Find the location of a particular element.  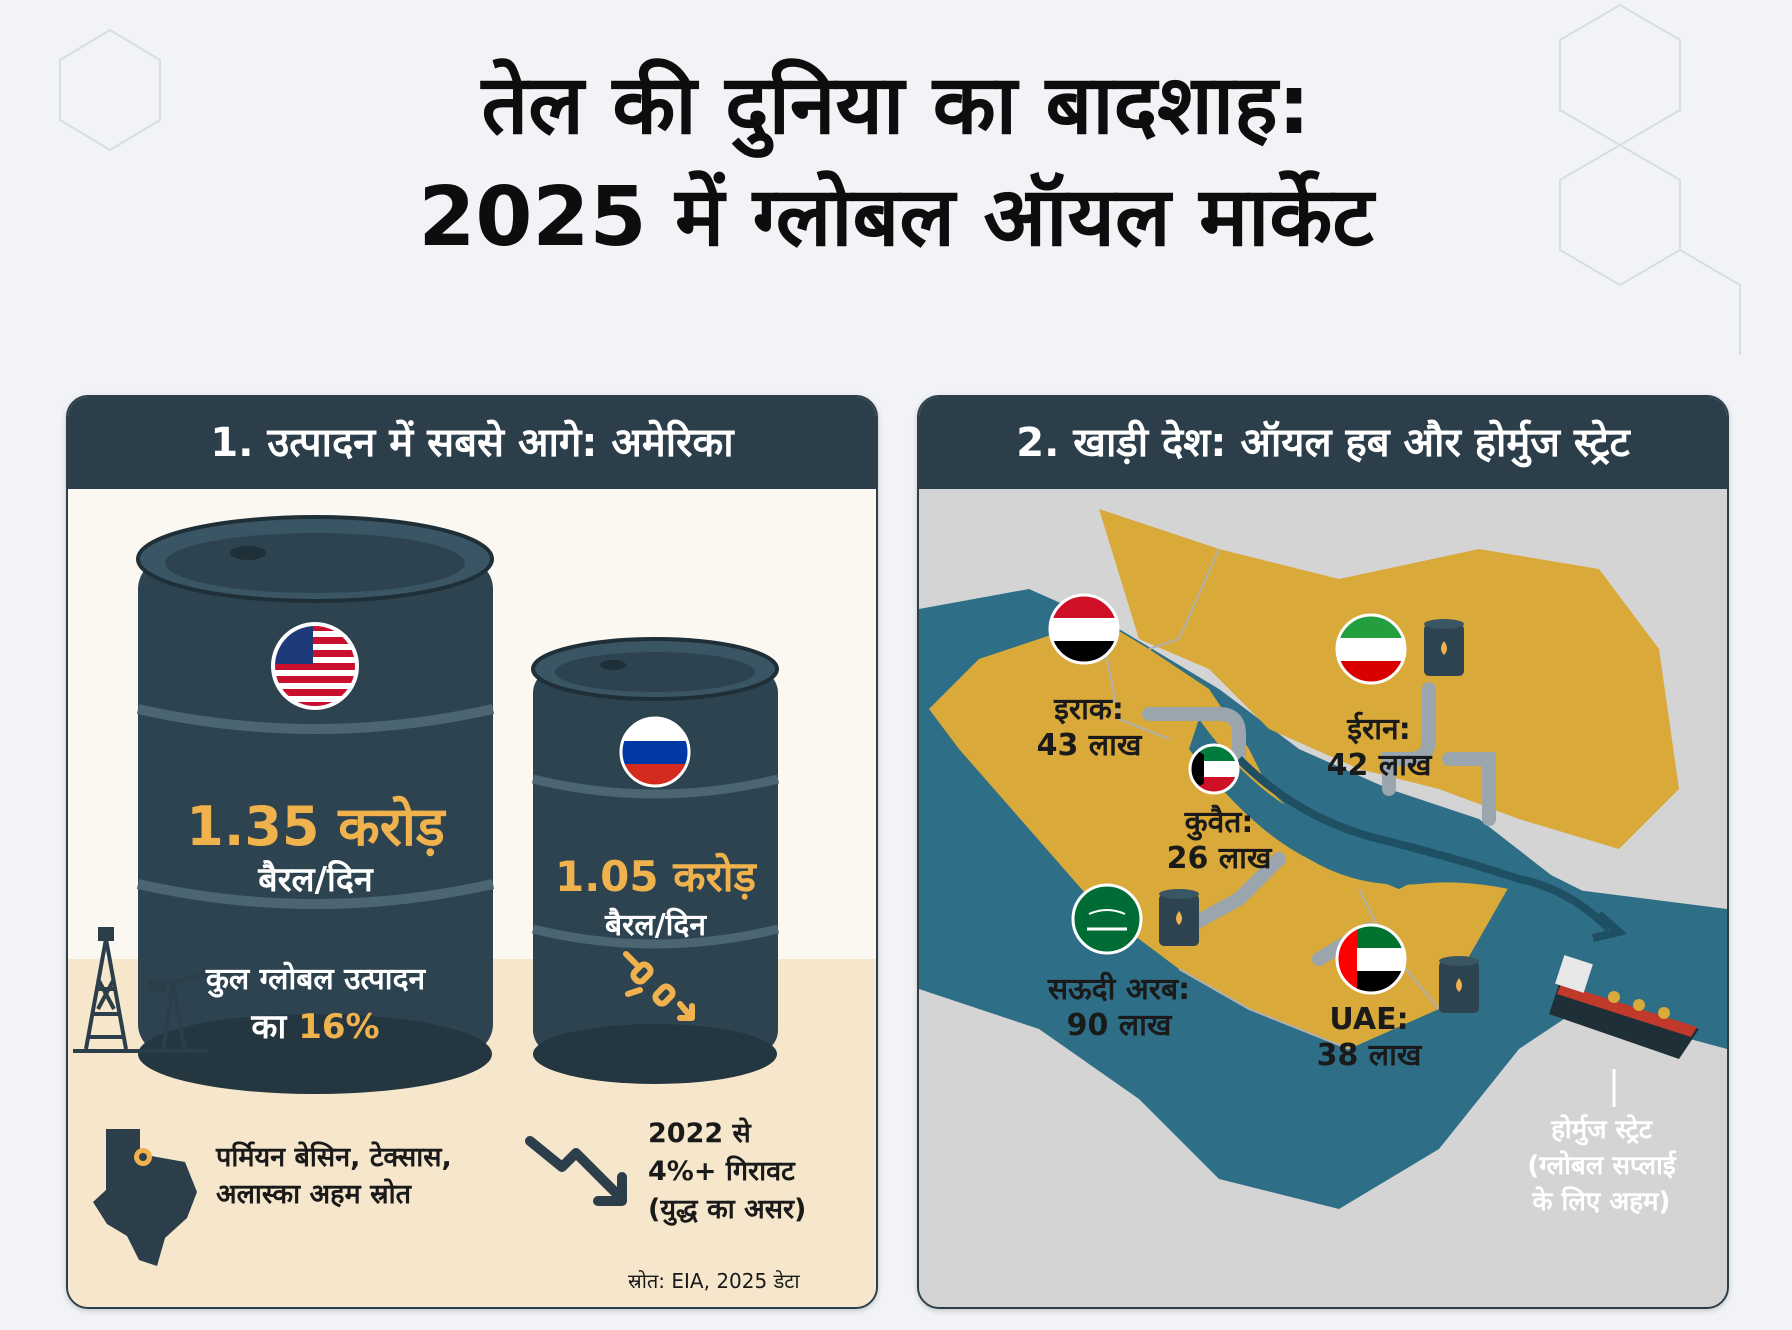

iraq-label: इराक: 43 लाख is located at coordinates (1089, 728).